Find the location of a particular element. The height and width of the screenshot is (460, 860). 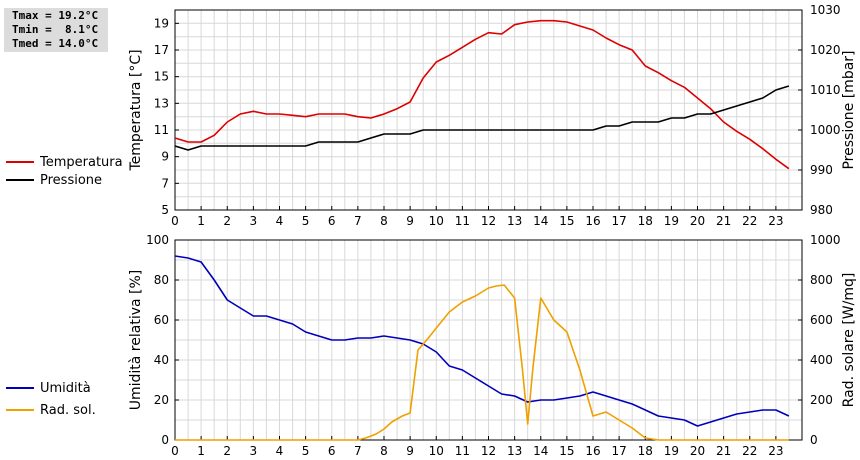

bottom-xtick-label: 3 is located at coordinates (254, 451).